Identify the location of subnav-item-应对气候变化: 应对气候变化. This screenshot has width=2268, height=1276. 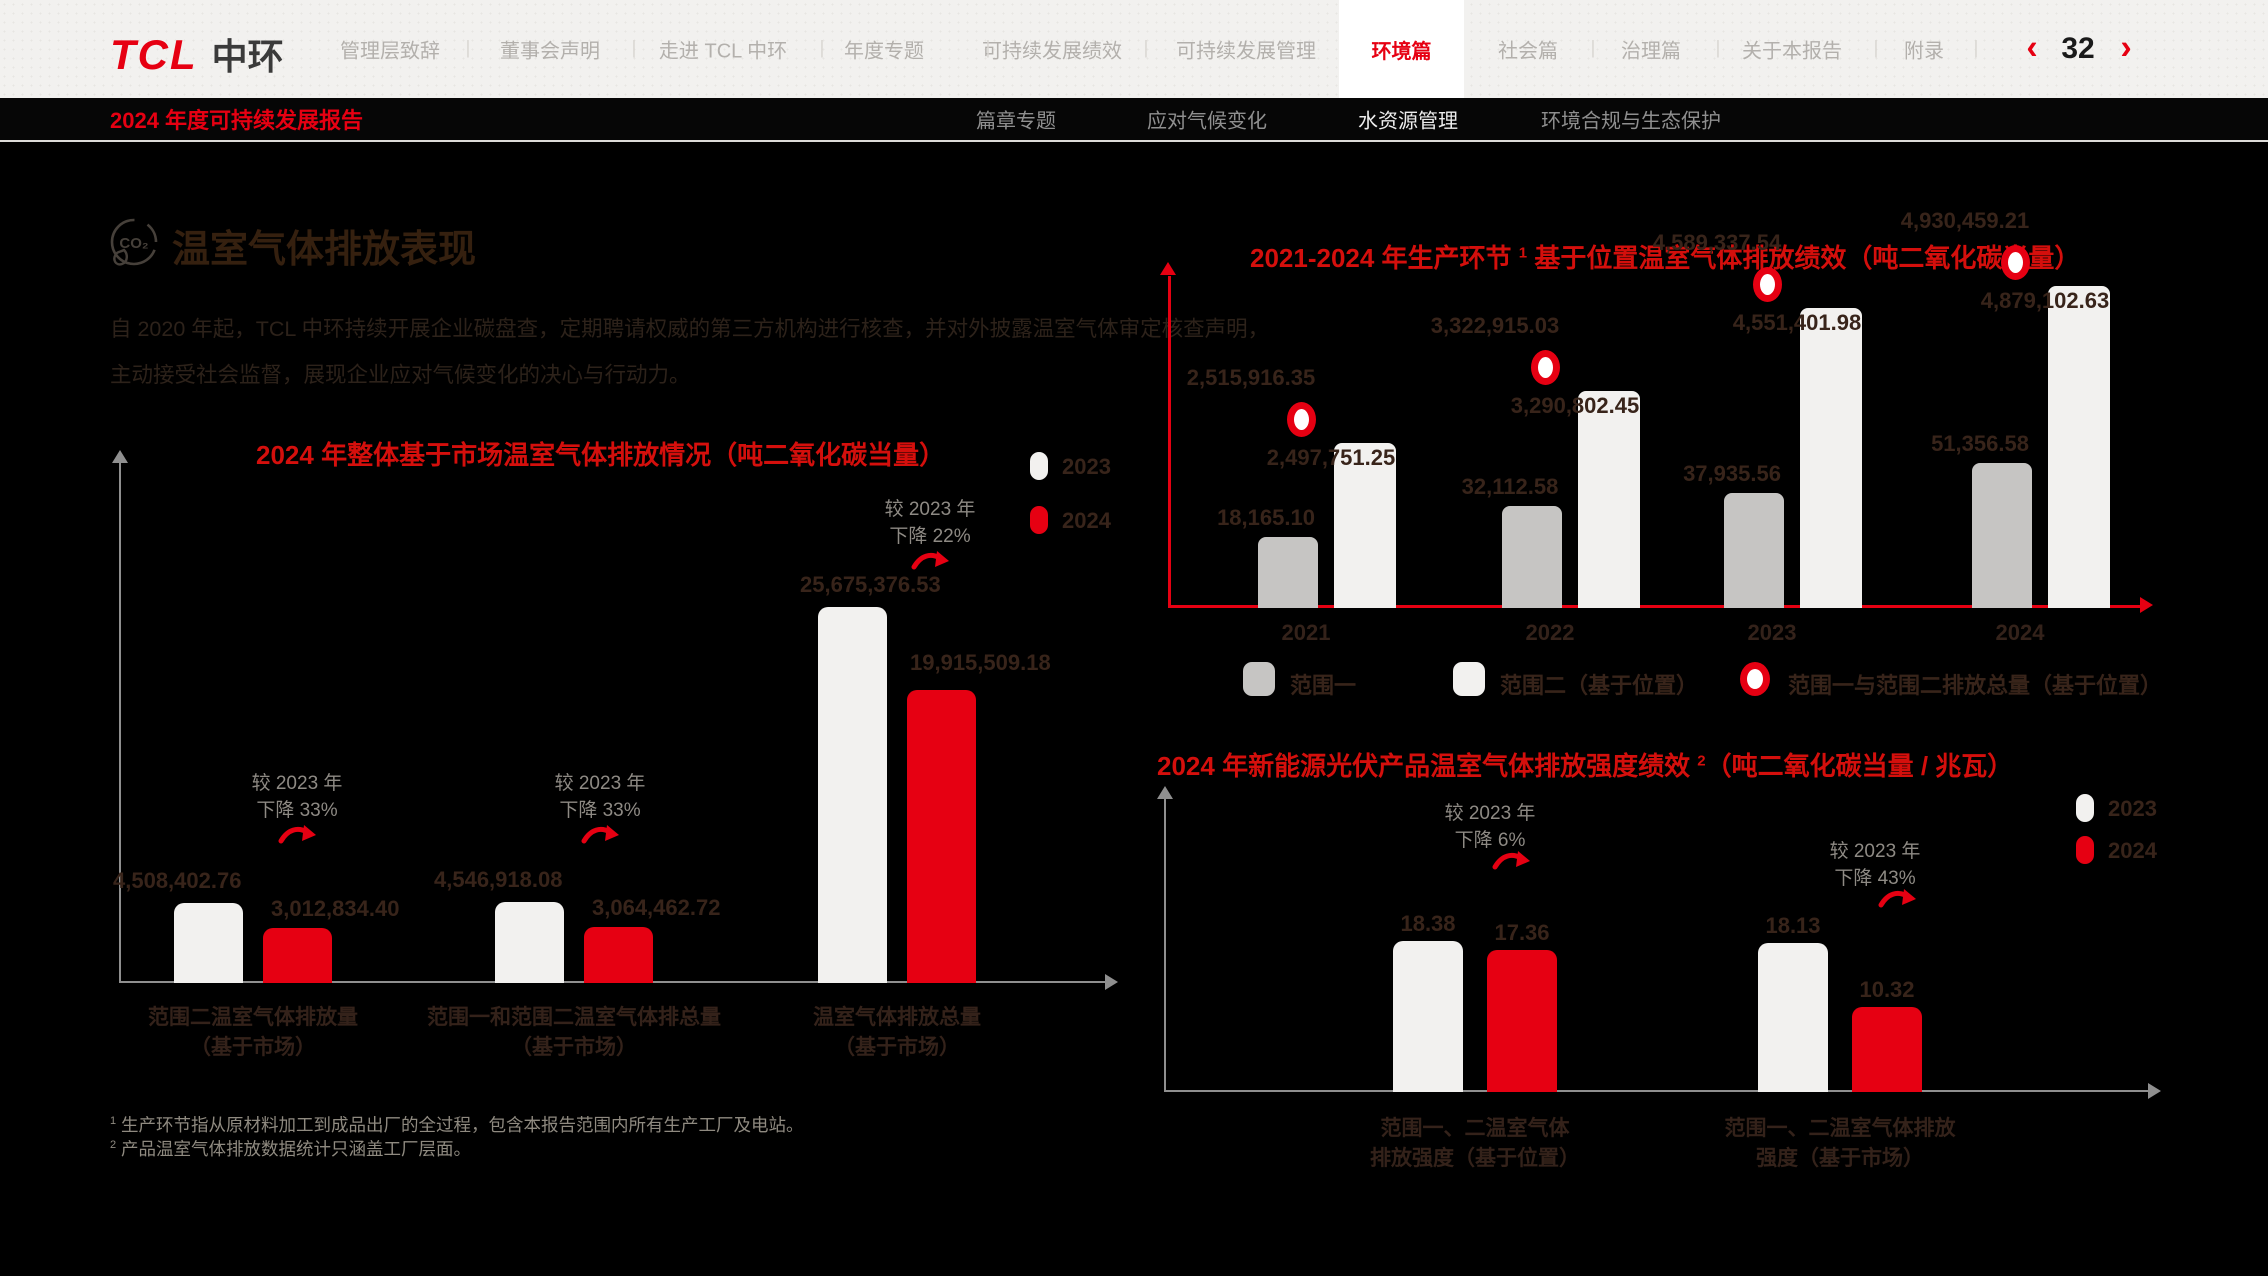
(1207, 121).